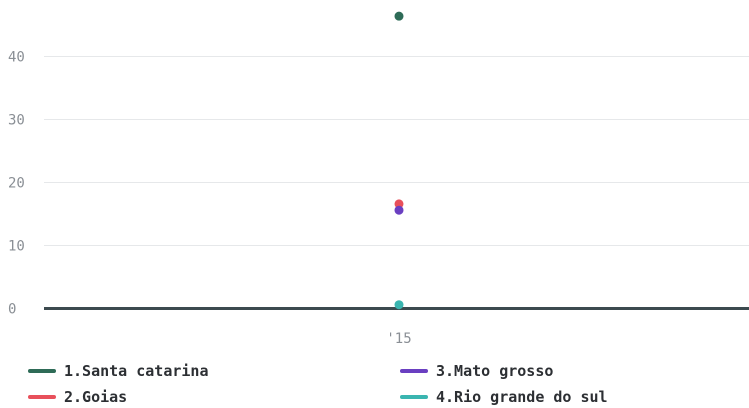  I want to click on y-tick-label-30: 30, so click(16, 121).